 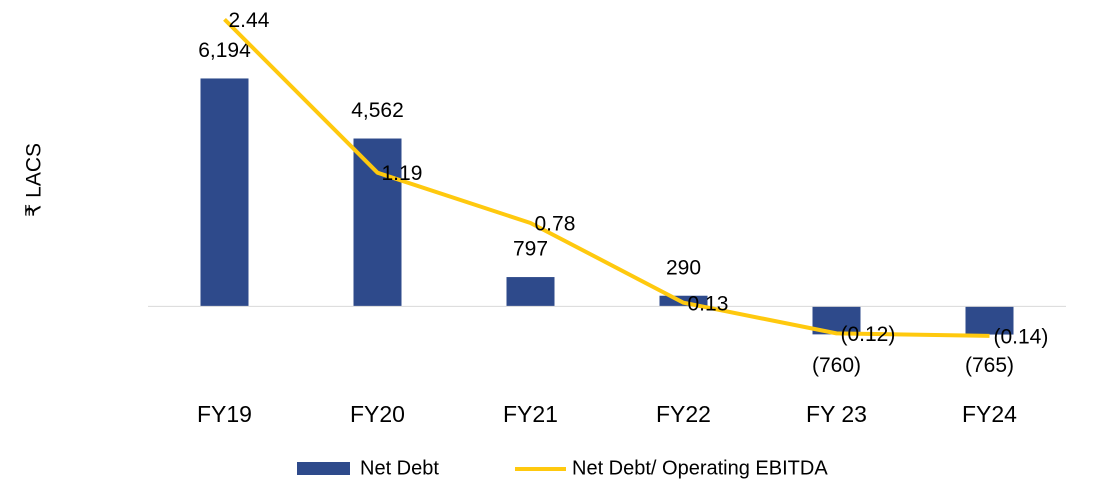 What do you see at coordinates (224, 414) in the screenshot?
I see `x-tick-label: FY19` at bounding box center [224, 414].